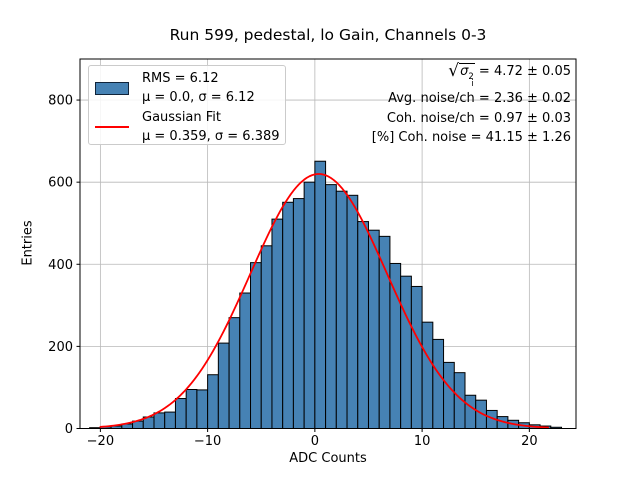 This screenshot has width=640, height=480. What do you see at coordinates (60, 265) in the screenshot?
I see `y-tick-label: 400` at bounding box center [60, 265].